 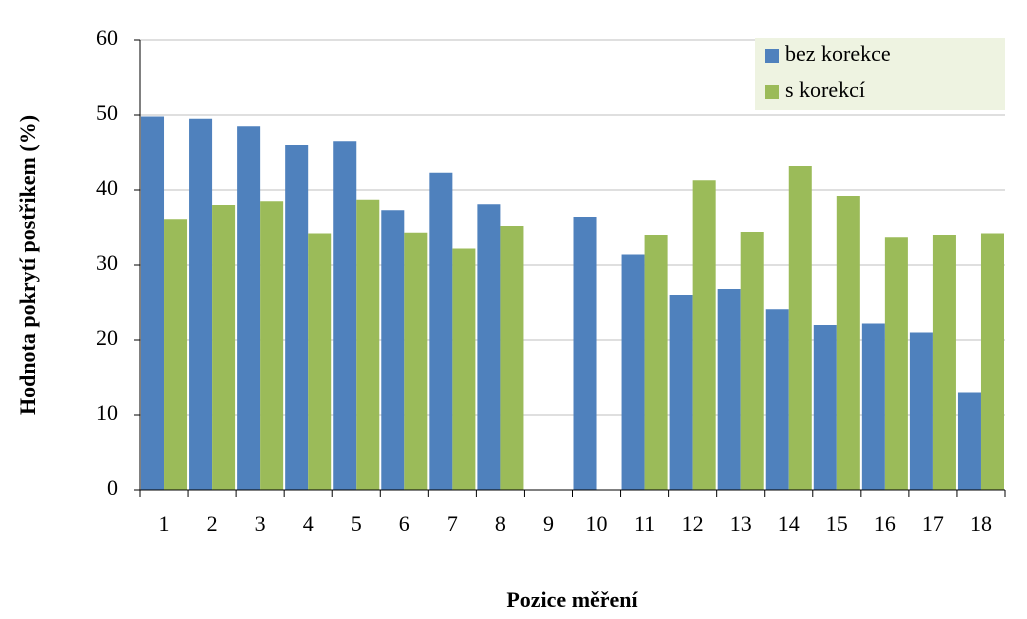 What do you see at coordinates (107, 337) in the screenshot?
I see `y-tick-label: 20` at bounding box center [107, 337].